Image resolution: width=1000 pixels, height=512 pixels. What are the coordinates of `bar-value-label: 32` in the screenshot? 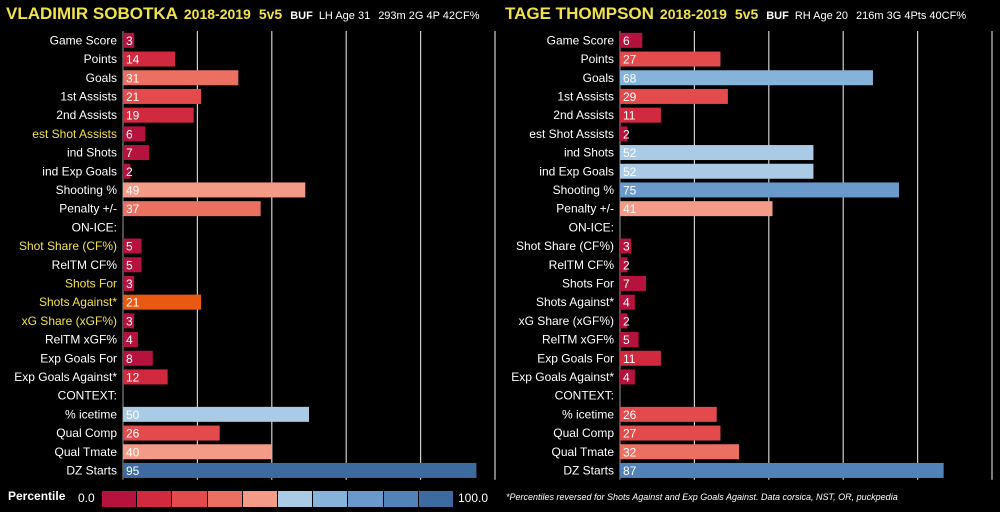 It's located at (630, 452).